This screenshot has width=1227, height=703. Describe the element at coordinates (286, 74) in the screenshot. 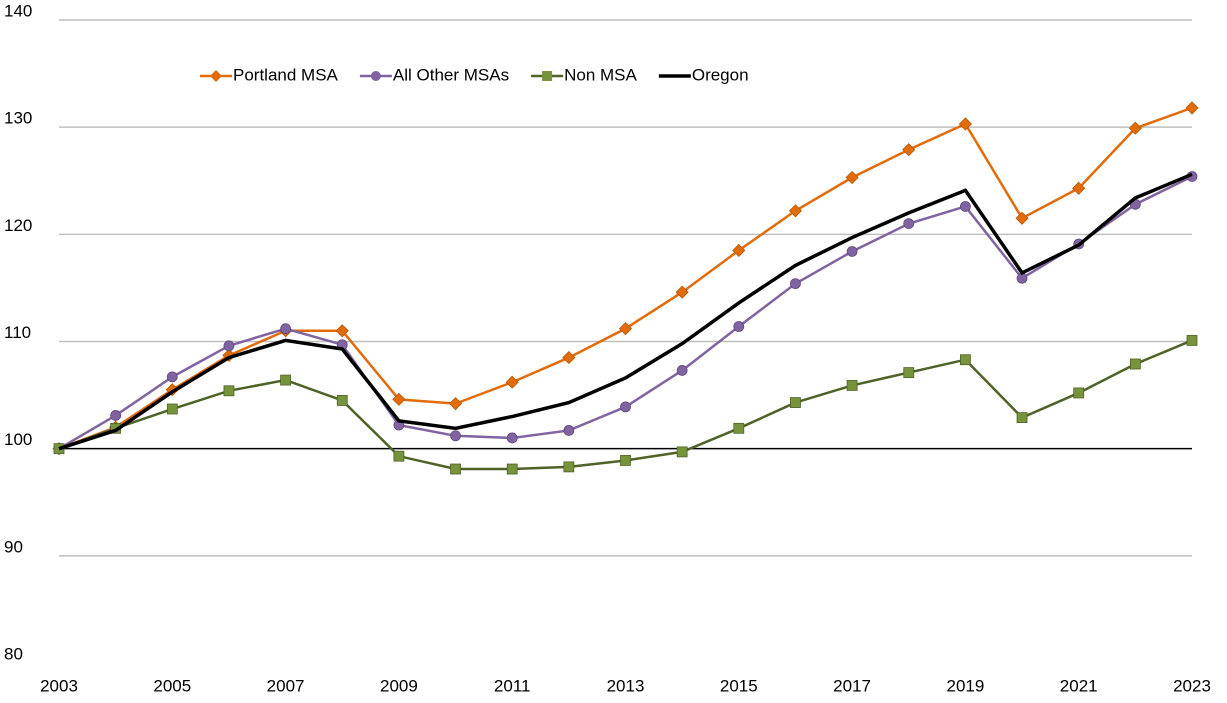

I see `legend-label: Portland MSA` at that location.